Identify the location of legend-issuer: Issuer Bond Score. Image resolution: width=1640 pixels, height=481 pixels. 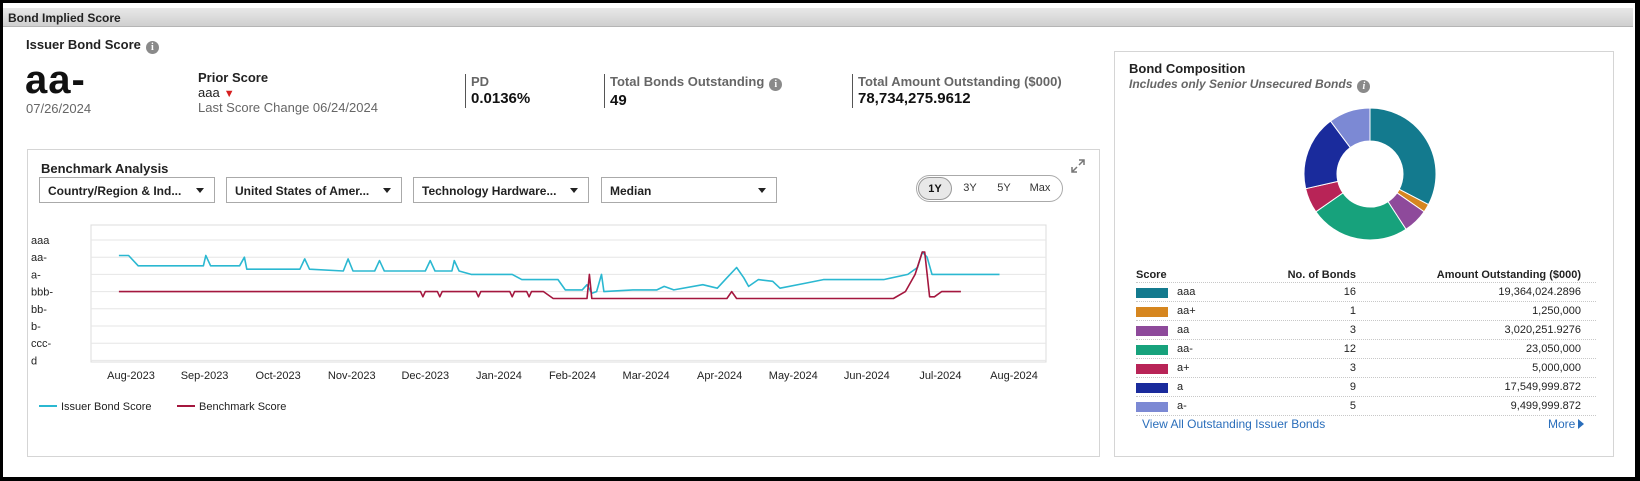
(95, 407).